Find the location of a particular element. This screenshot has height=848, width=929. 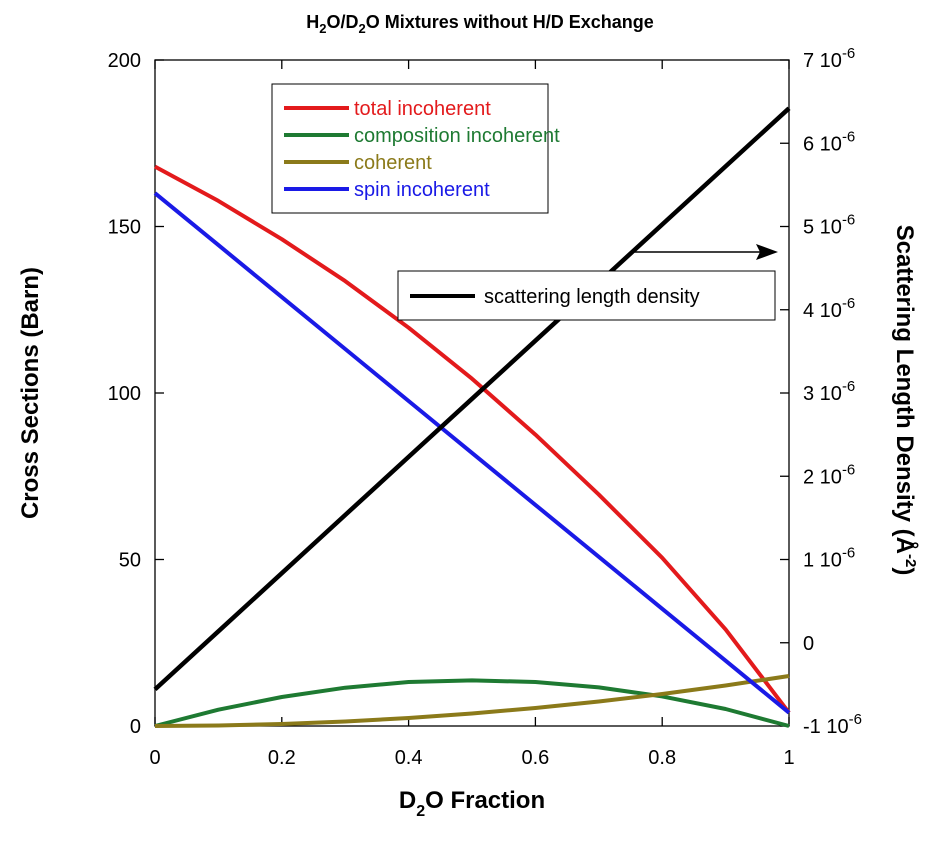

y-left-ticks: 0 50 100 150 200 is located at coordinates (136, 394).